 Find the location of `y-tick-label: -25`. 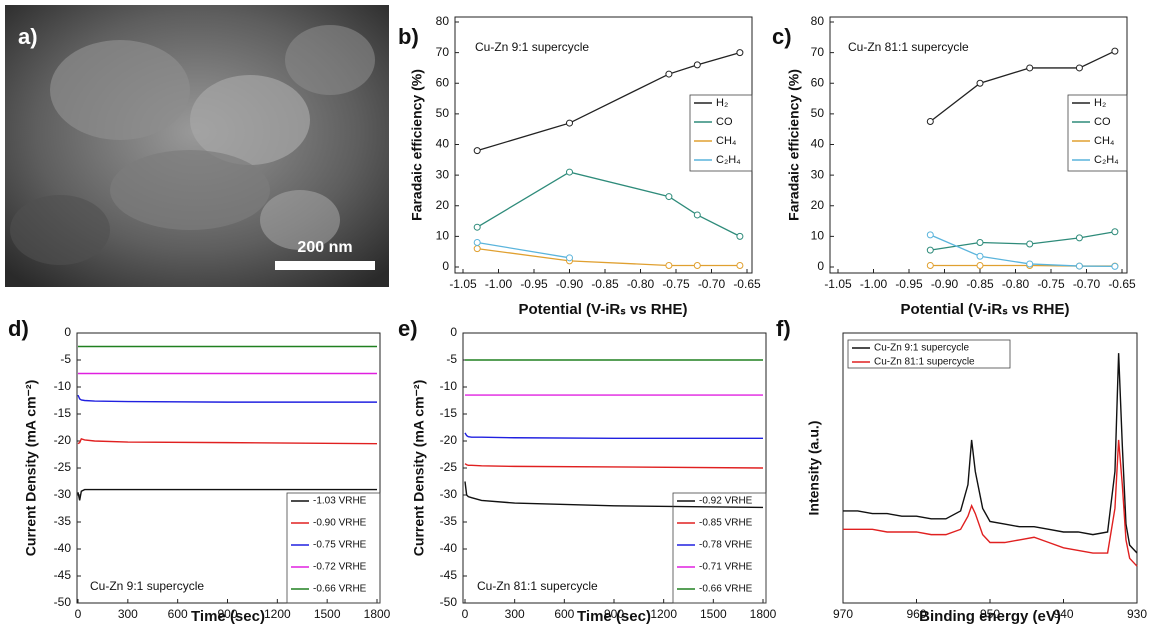

y-tick-label: -25 is located at coordinates (449, 467).